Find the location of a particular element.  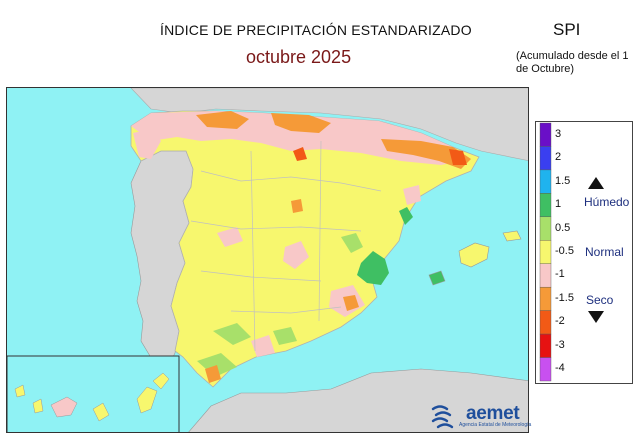

aemet-logo-tagline: Agencia Estatal de Meteorología is located at coordinates (495, 425).